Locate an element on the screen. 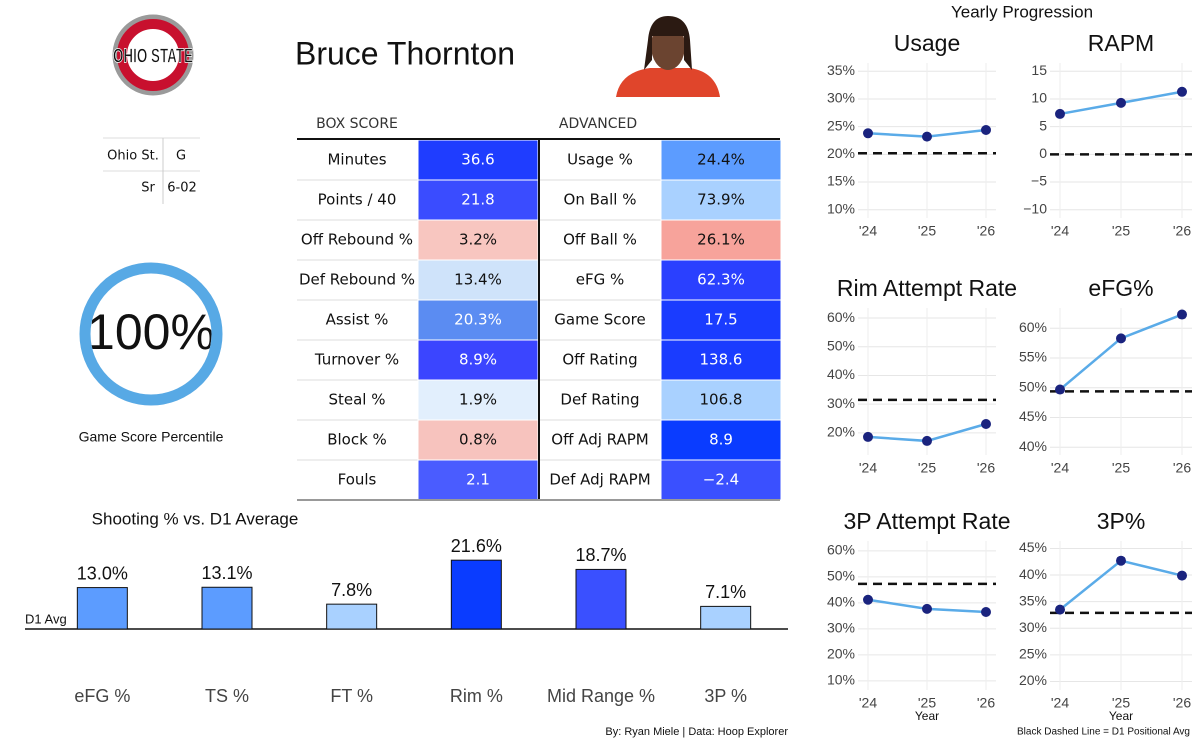 This screenshot has height=750, width=1200. info-table: Ohio St. G Sr 6-02 is located at coordinates (151, 170).